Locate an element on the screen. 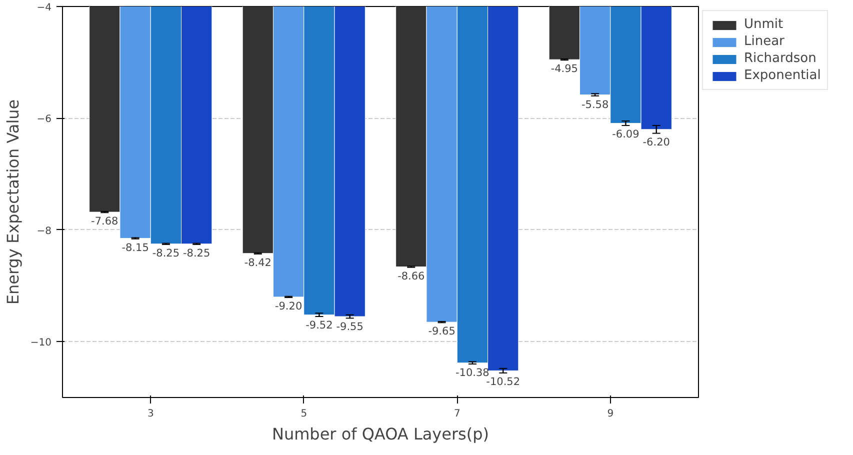 Image resolution: width=853 pixels, height=455 pixels. data-label: -8.42 is located at coordinates (258, 262).